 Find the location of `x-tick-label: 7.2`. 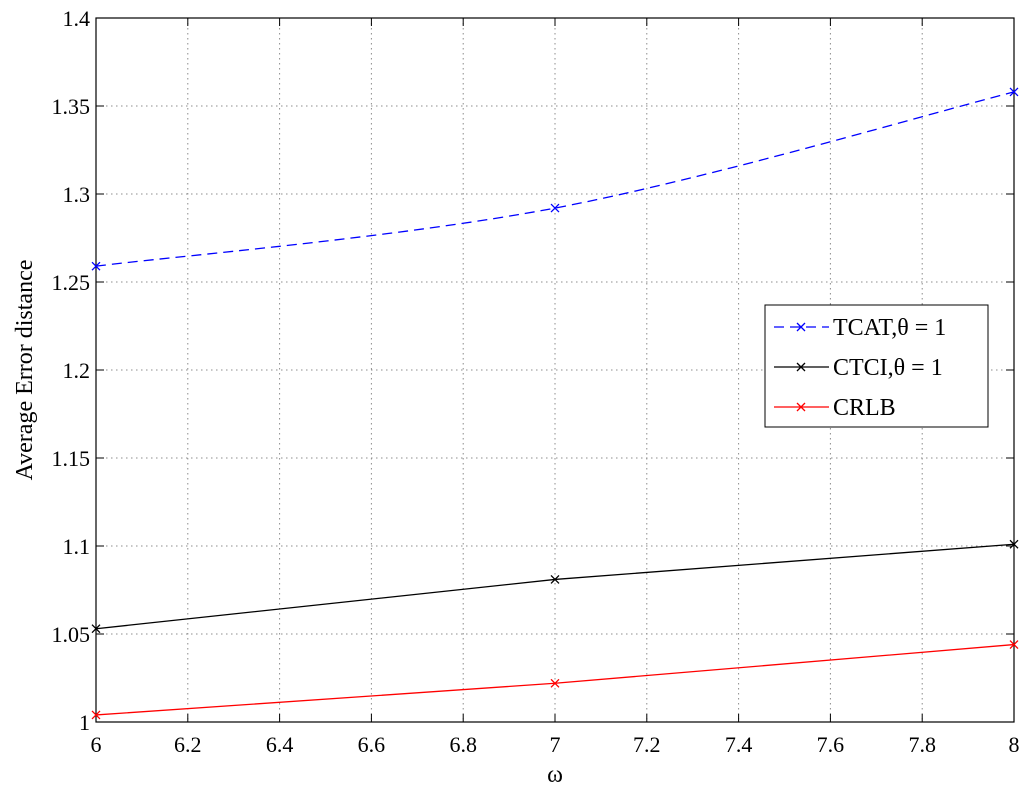

x-tick-label: 7.2 is located at coordinates (647, 744).